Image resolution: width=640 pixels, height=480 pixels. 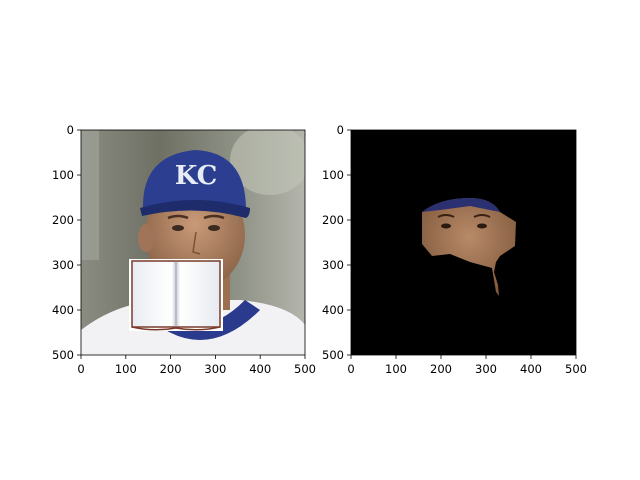 What do you see at coordinates (469, 247) in the screenshot?
I see `face-mask-region` at bounding box center [469, 247].